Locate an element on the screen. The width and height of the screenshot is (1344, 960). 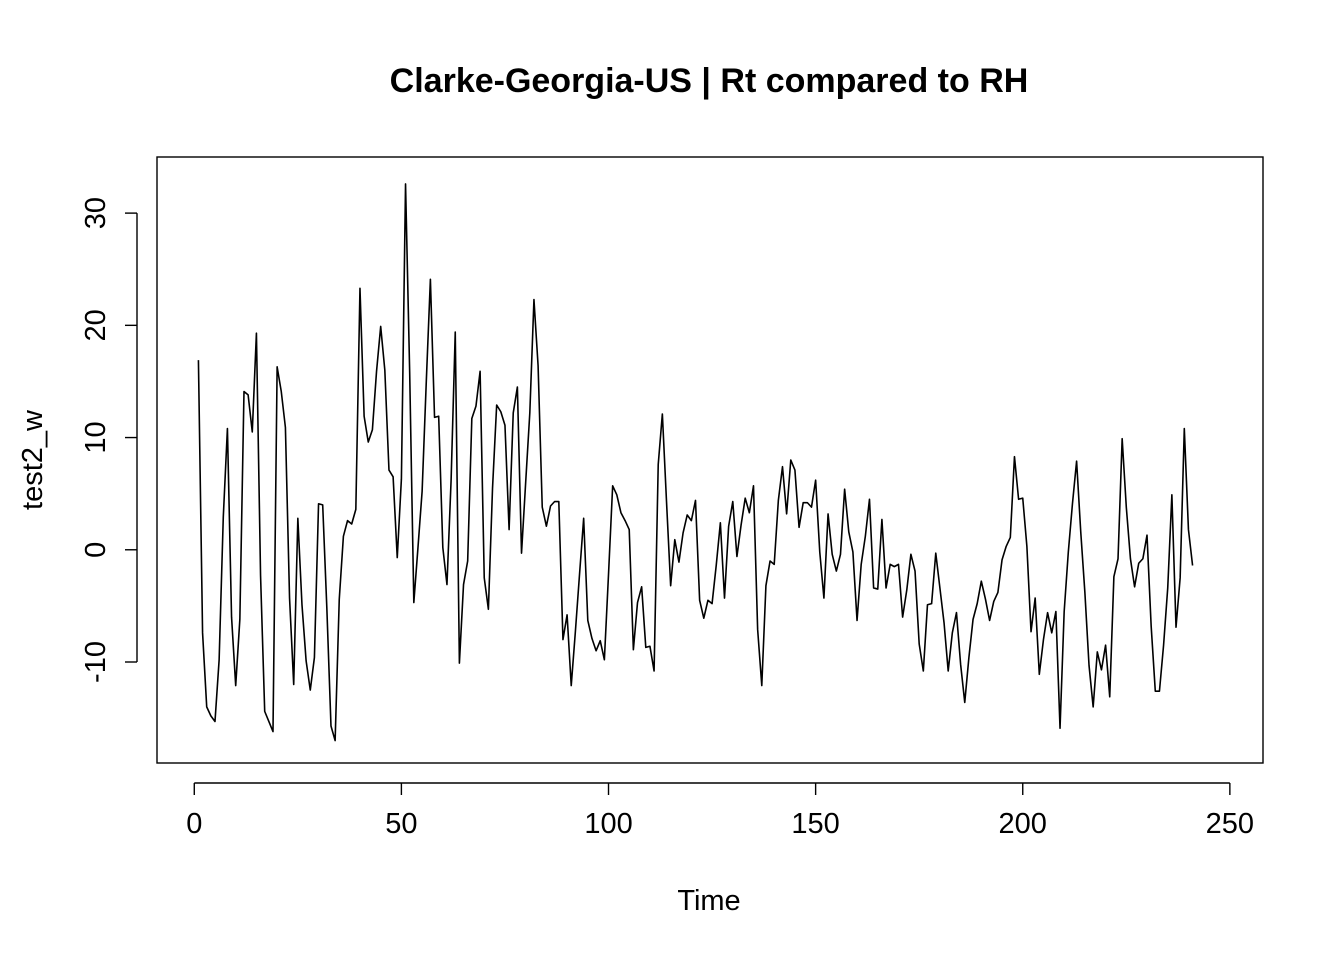
x-tick-label: 0 is located at coordinates (194, 824).